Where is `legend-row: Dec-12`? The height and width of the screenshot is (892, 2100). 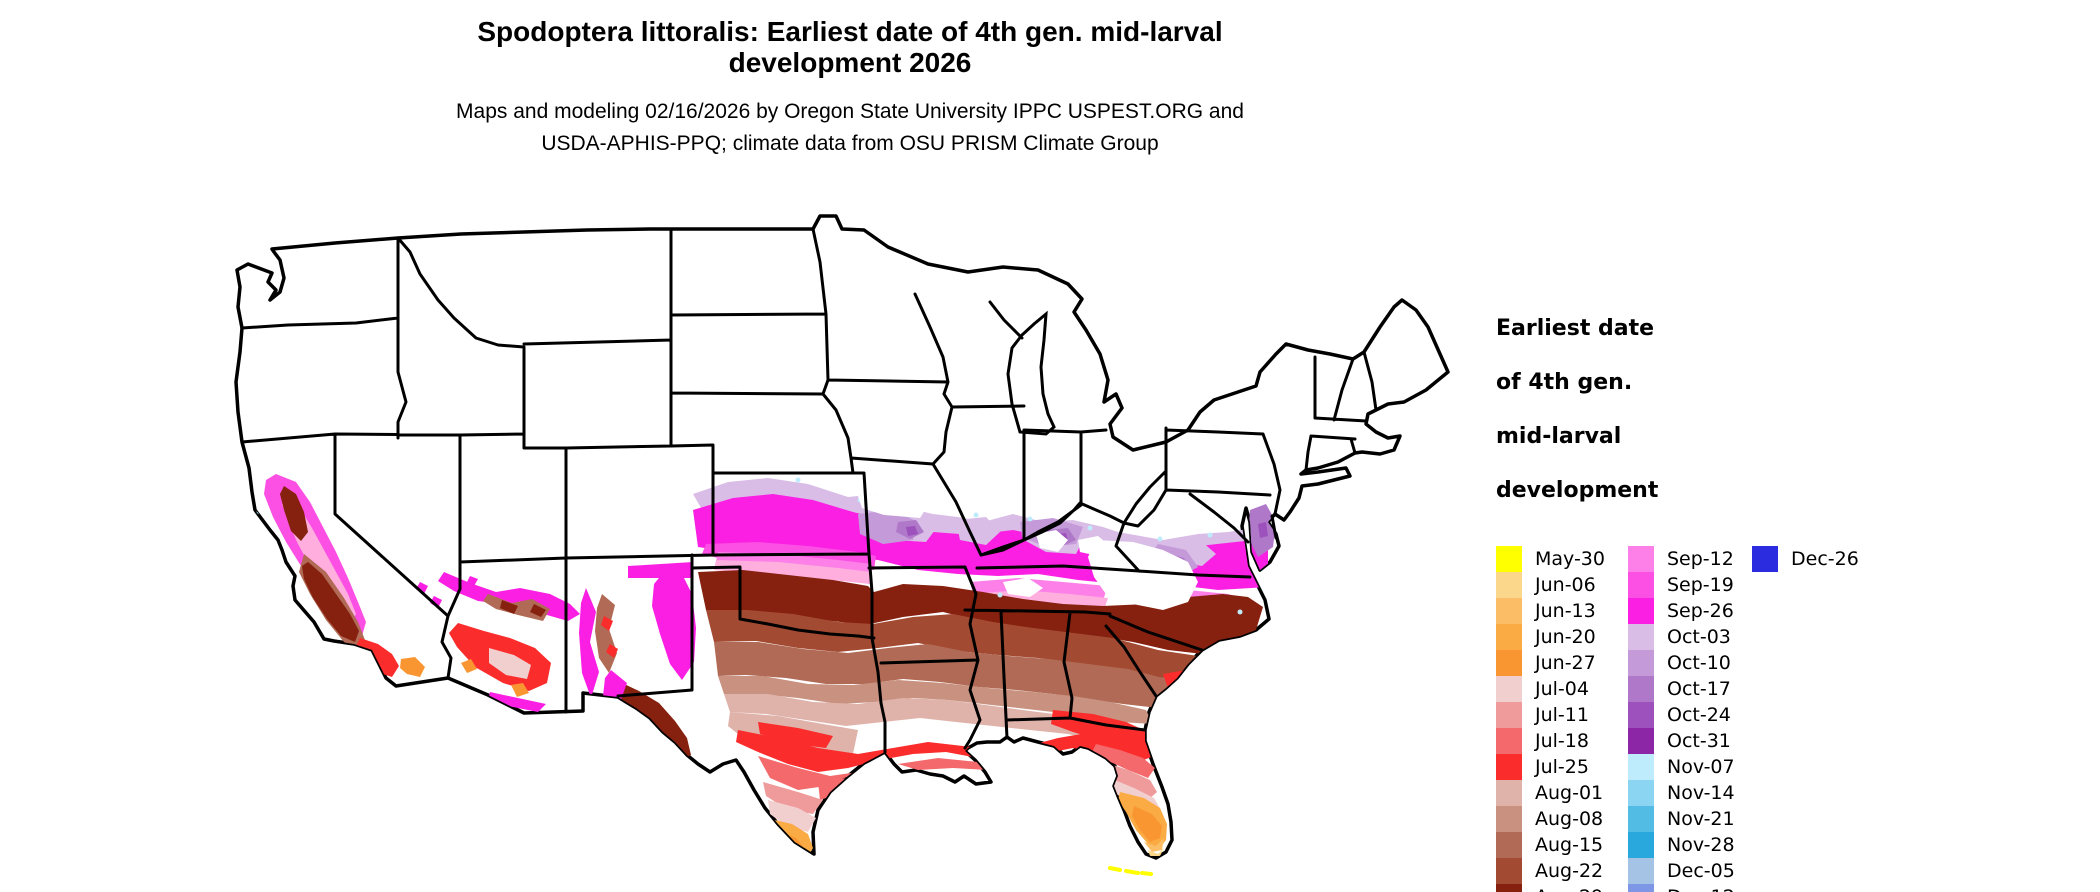 legend-row: Dec-12 is located at coordinates (1681, 888).